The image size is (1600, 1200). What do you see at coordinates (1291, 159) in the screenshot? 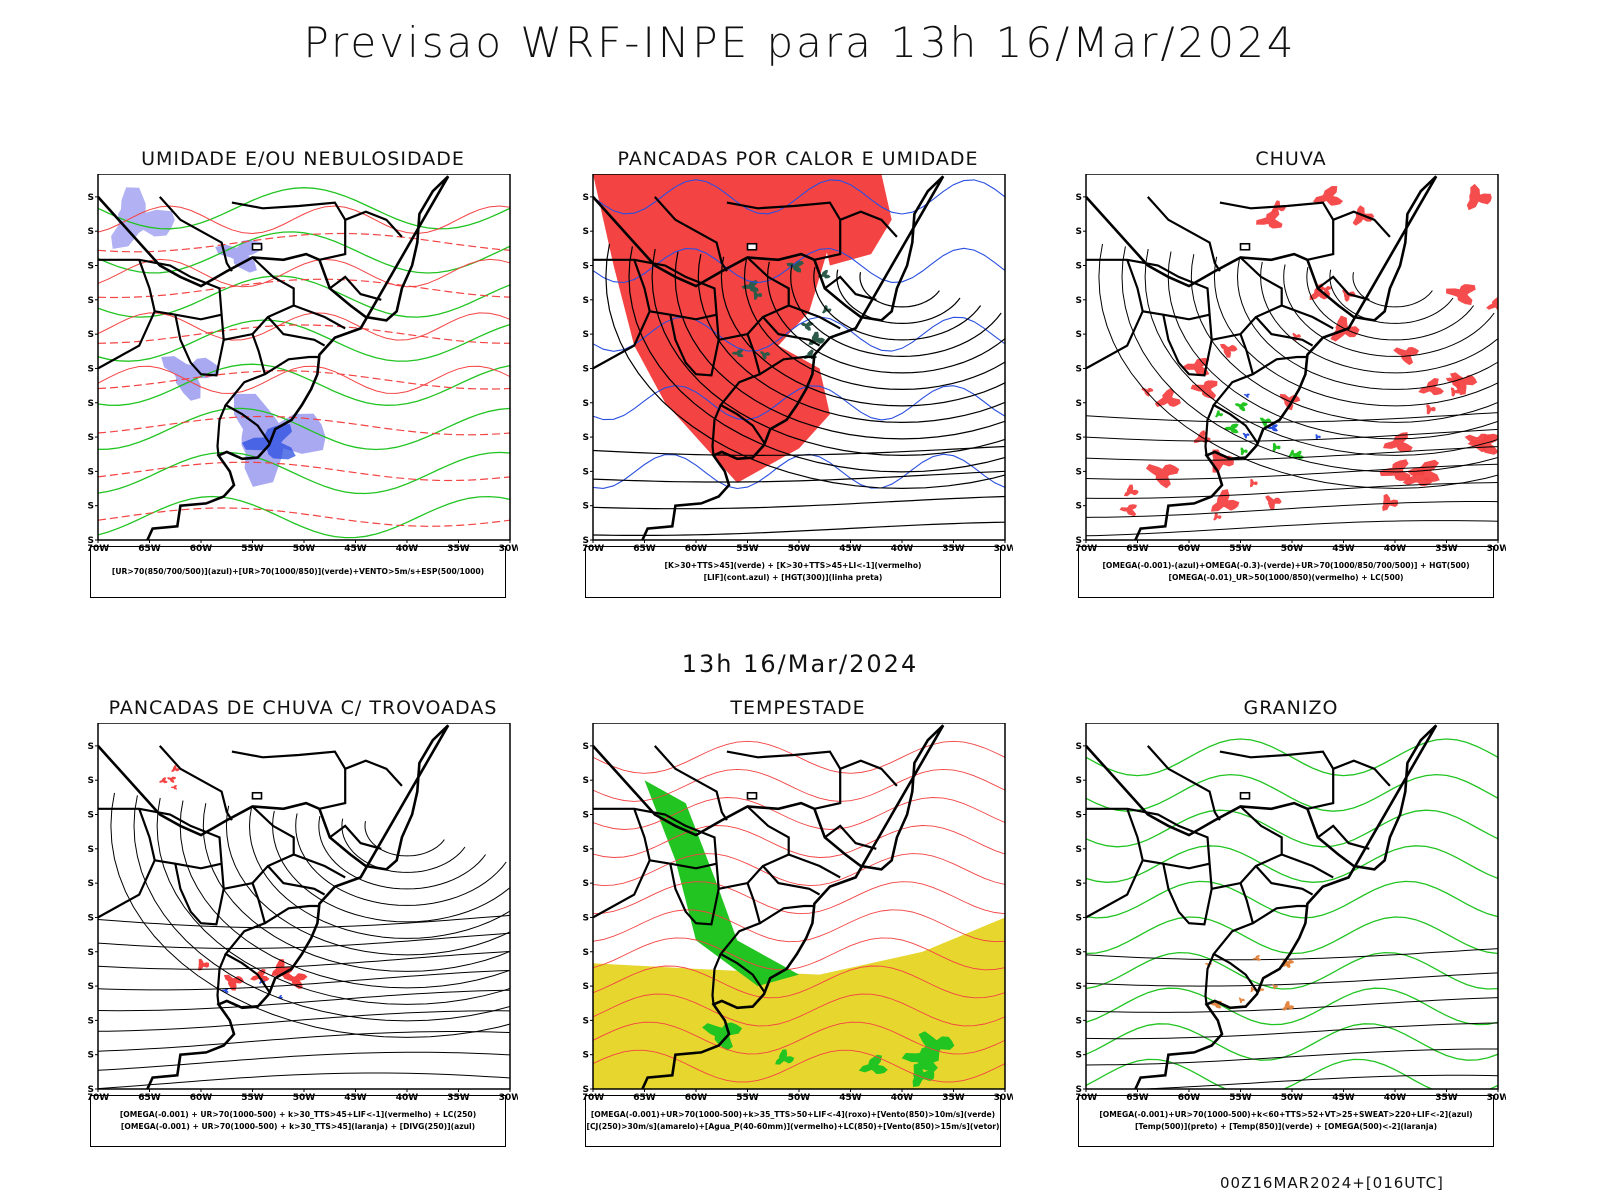
I see `panel-title: CHUVA` at bounding box center [1291, 159].